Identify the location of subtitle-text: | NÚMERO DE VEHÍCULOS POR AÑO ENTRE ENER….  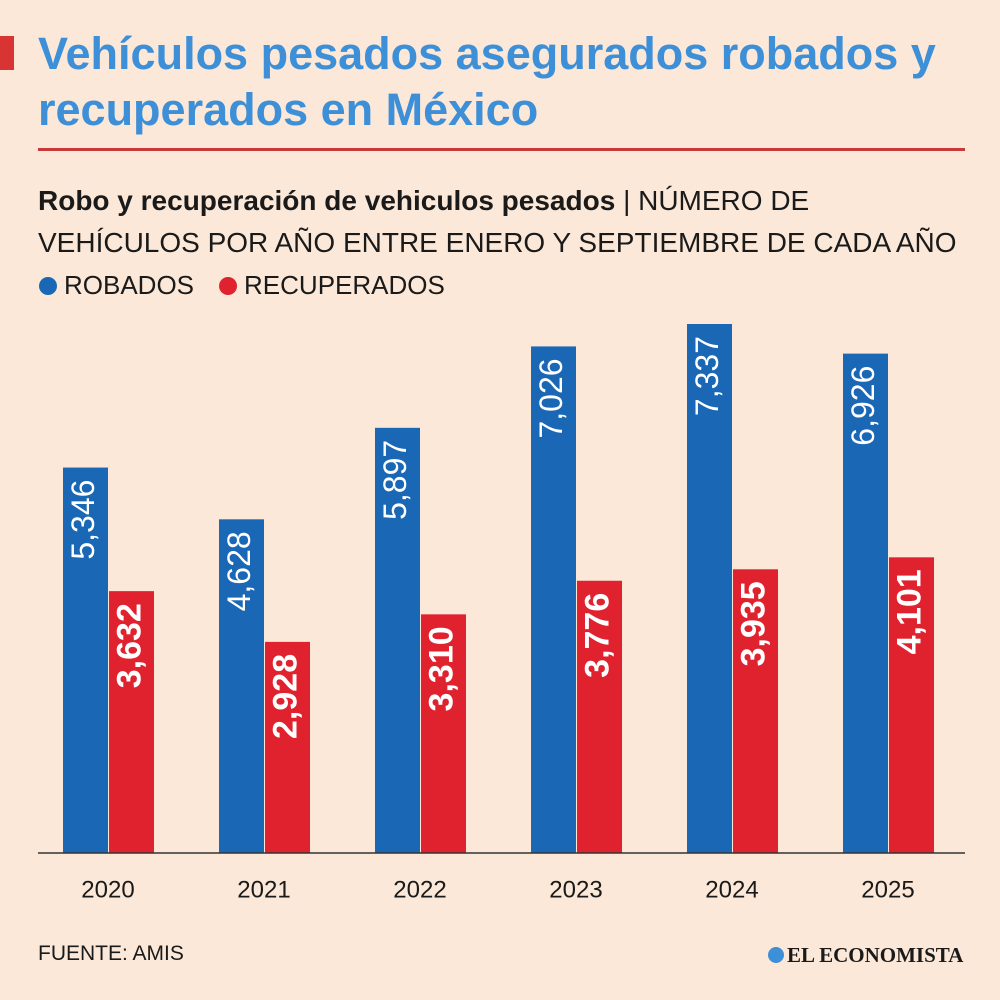
(497, 221).